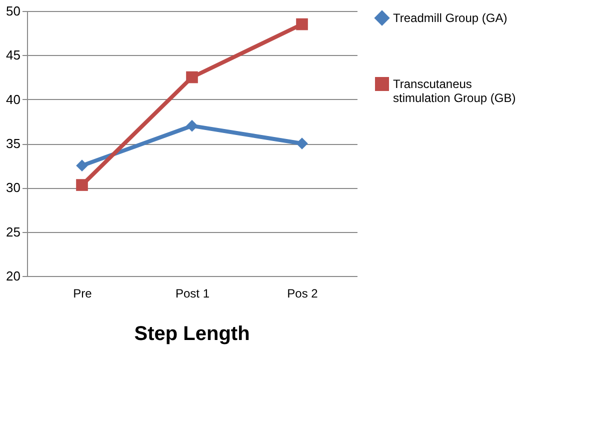  Describe the element at coordinates (302, 293) in the screenshot. I see `x-tick-label: Pos 2` at that location.